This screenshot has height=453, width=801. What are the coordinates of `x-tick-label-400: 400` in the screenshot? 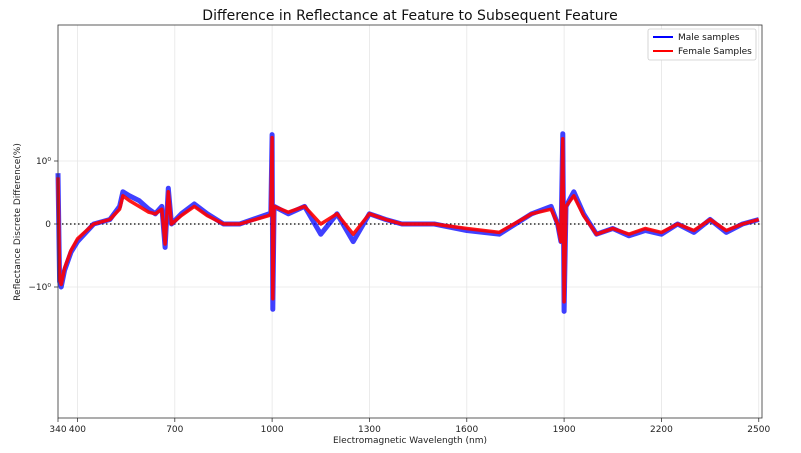 It's located at (77, 430).